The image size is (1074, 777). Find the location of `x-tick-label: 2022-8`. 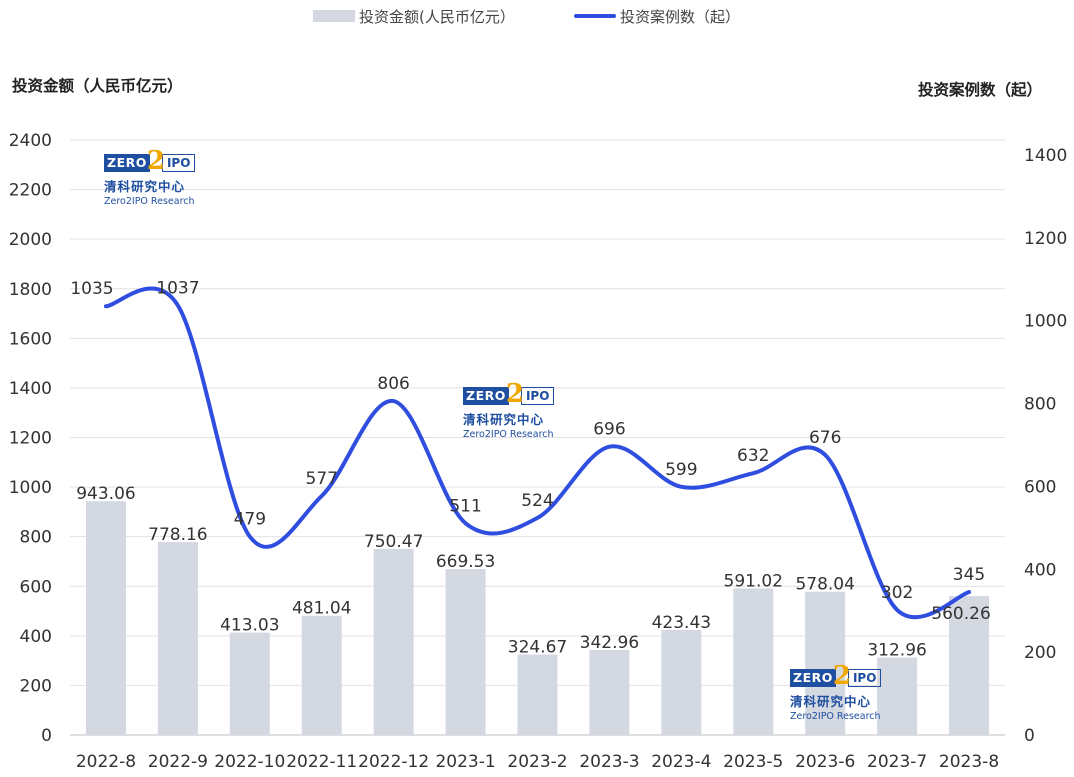

x-tick-label: 2022-8 is located at coordinates (106, 762).